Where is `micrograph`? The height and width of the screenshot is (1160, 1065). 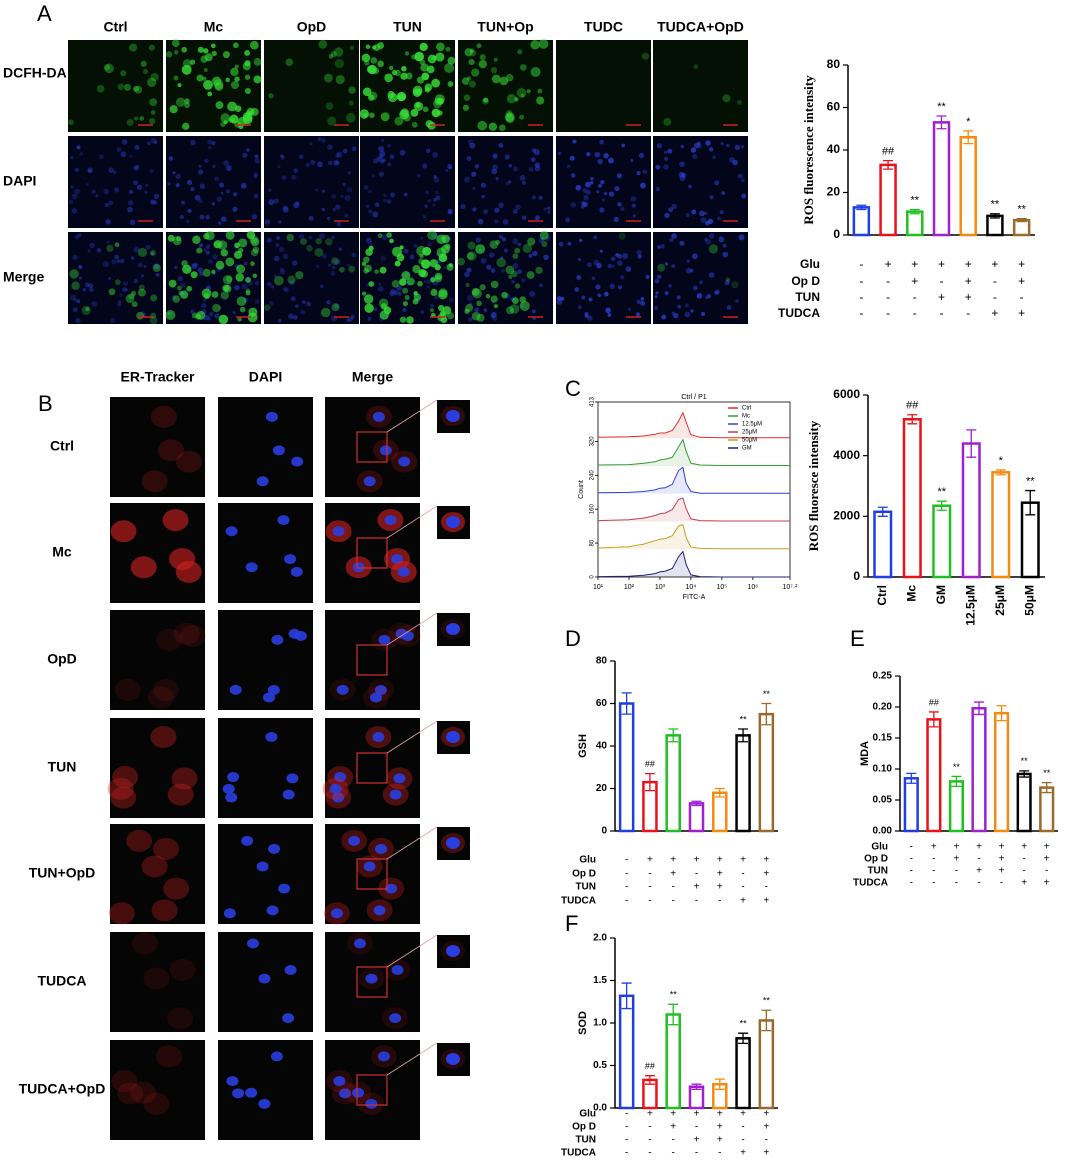
micrograph is located at coordinates (700, 86).